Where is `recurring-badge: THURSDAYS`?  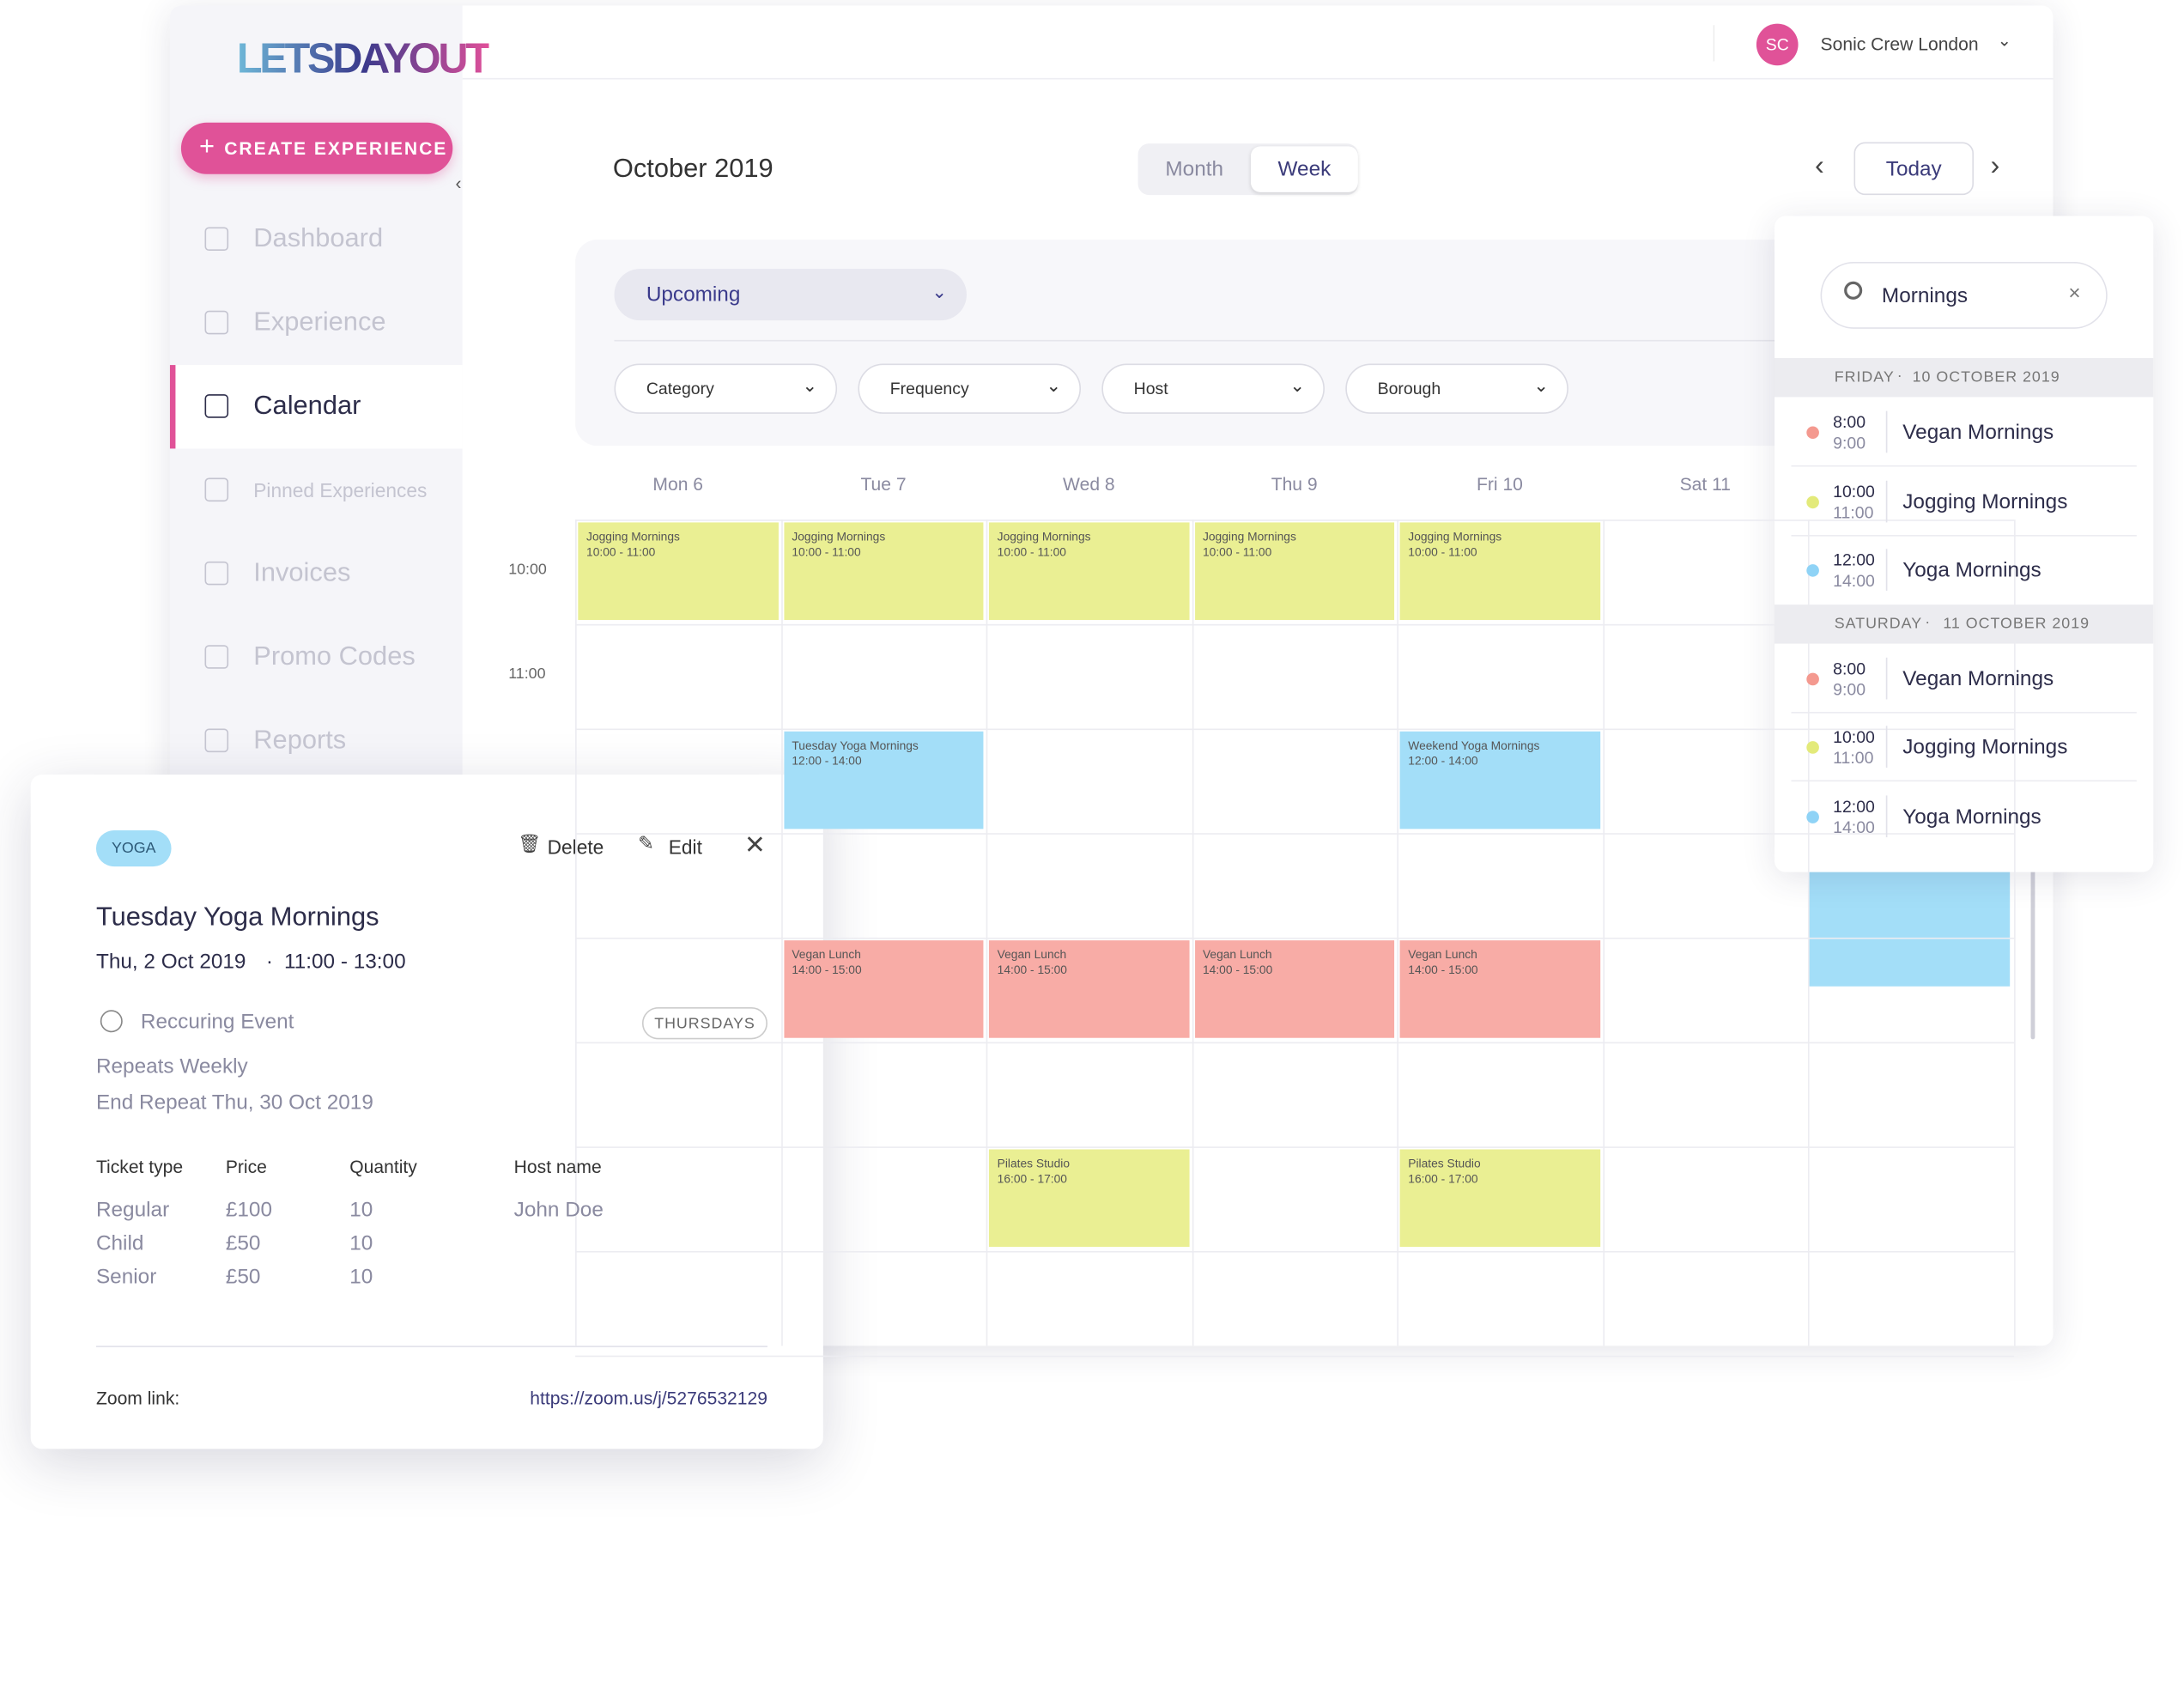 recurring-badge: THURSDAYS is located at coordinates (704, 1023).